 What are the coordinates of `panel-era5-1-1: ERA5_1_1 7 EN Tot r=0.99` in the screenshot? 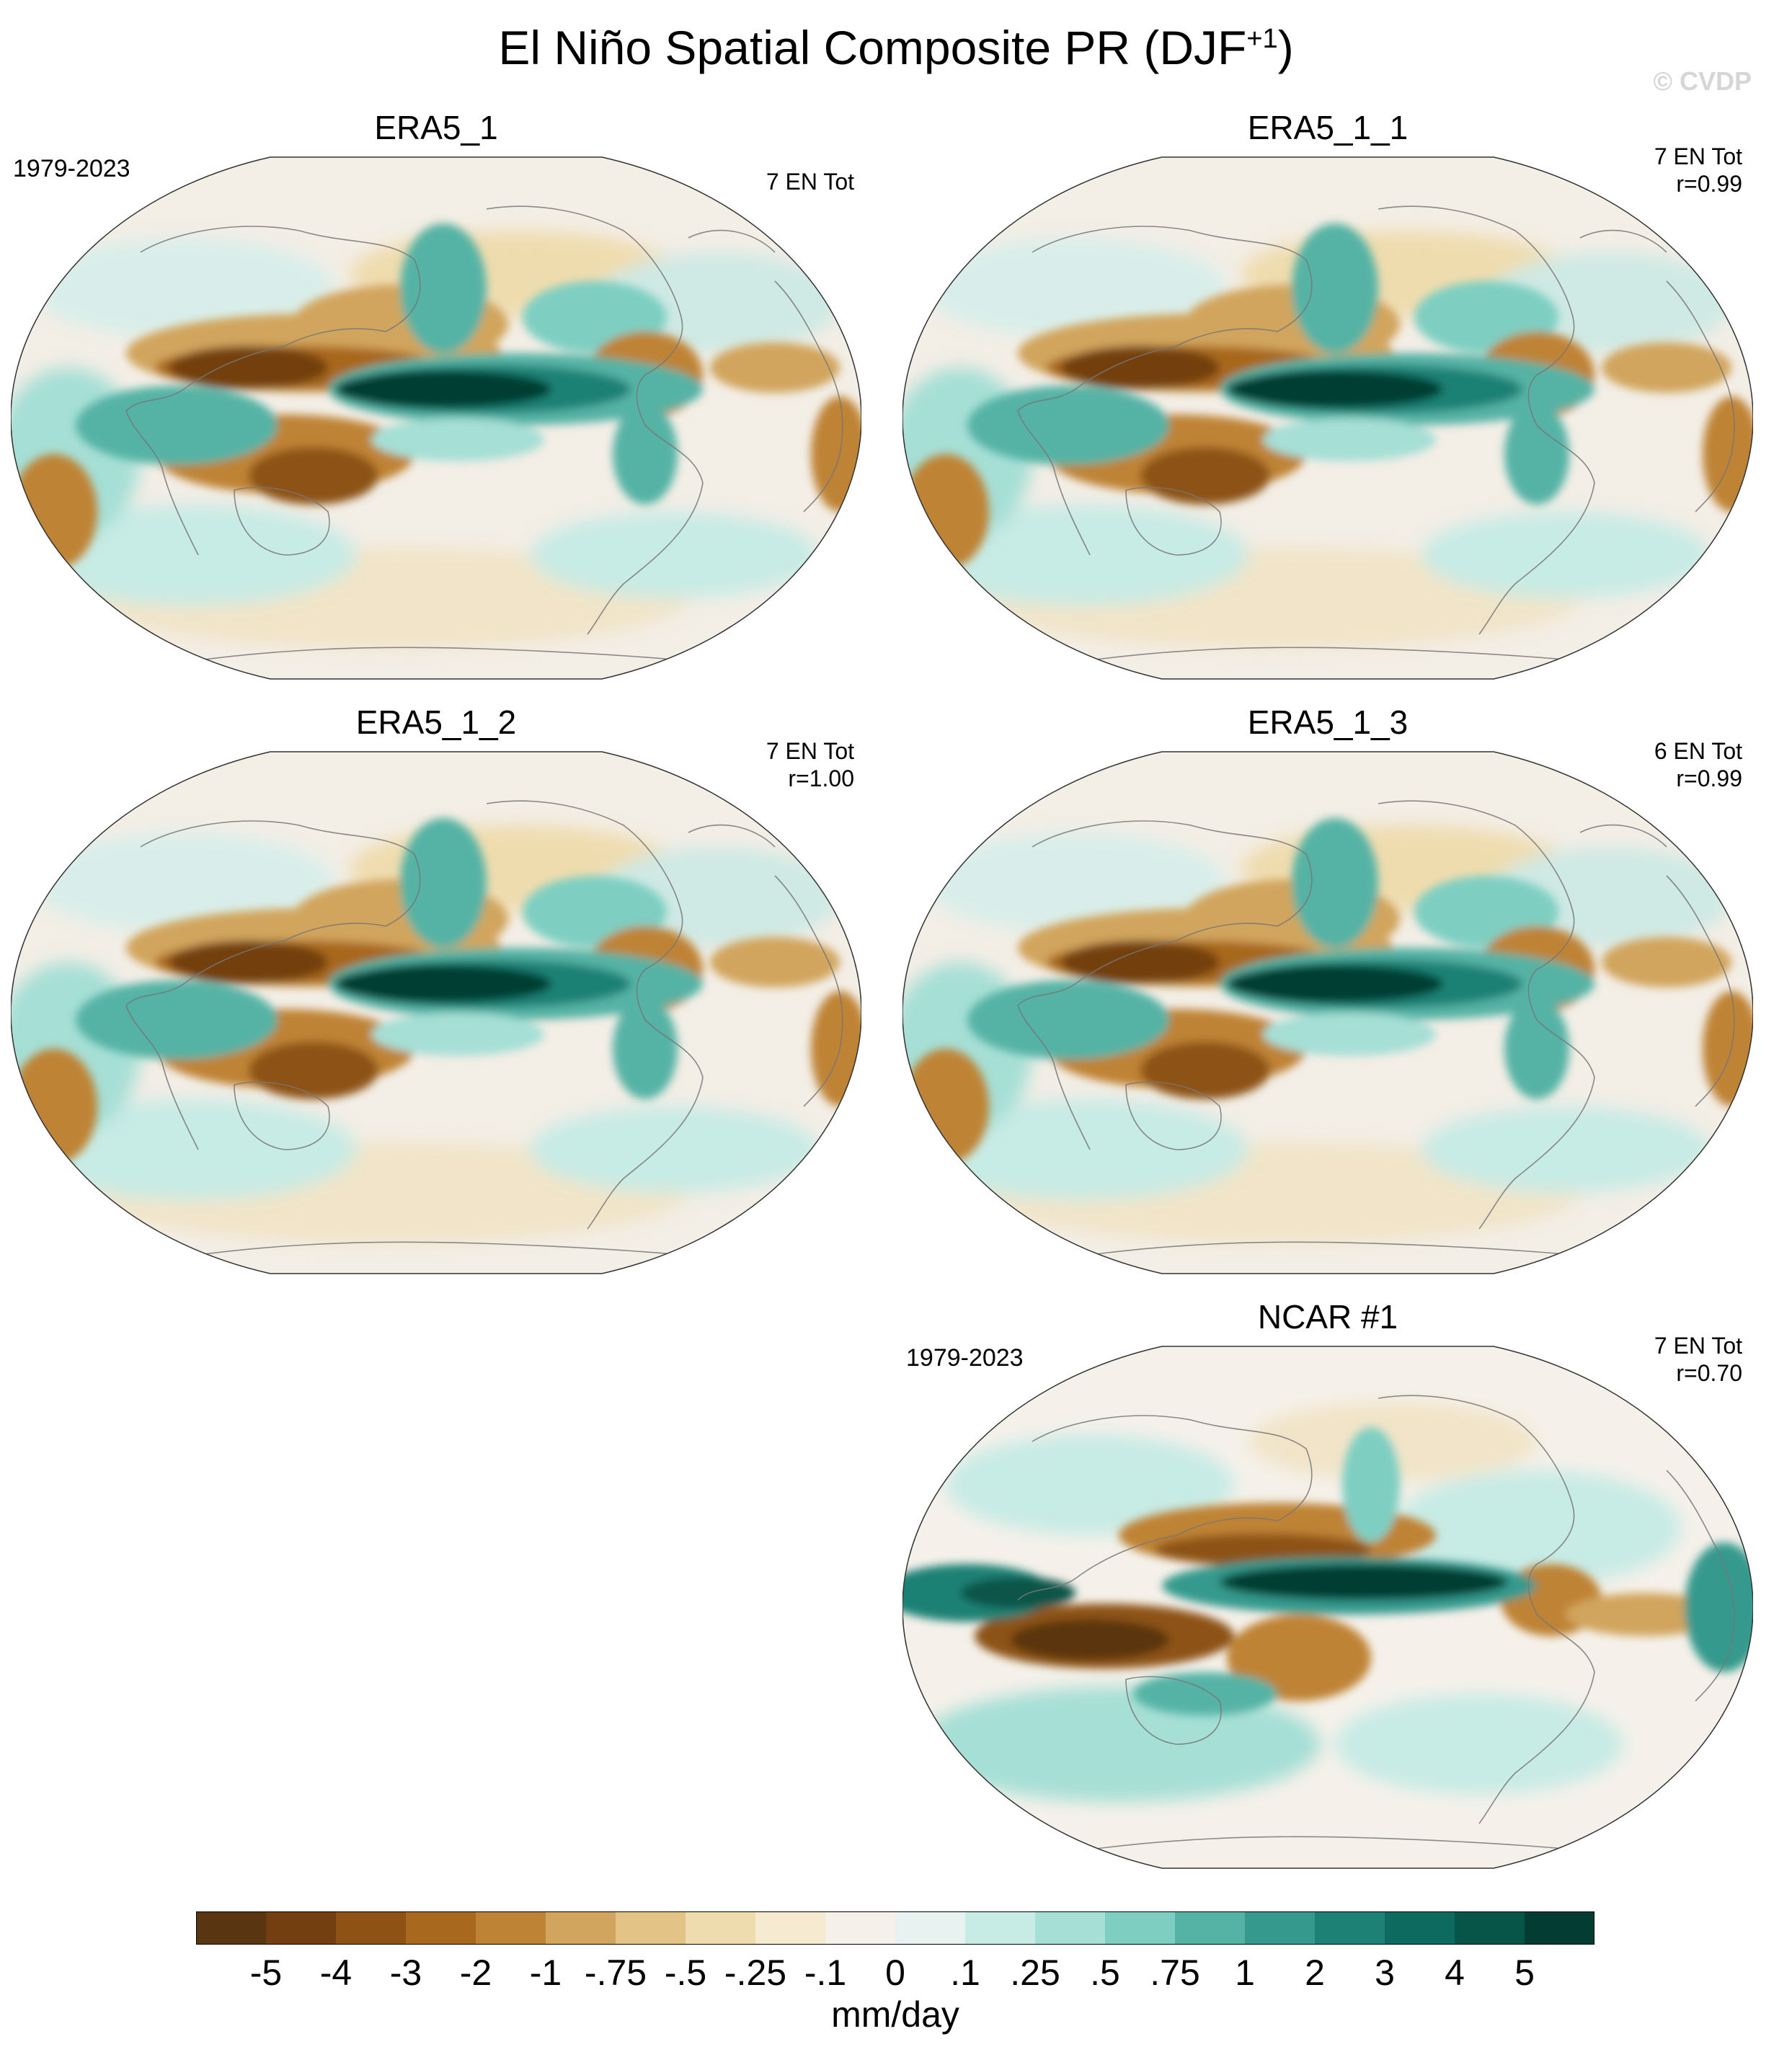 It's located at (1328, 402).